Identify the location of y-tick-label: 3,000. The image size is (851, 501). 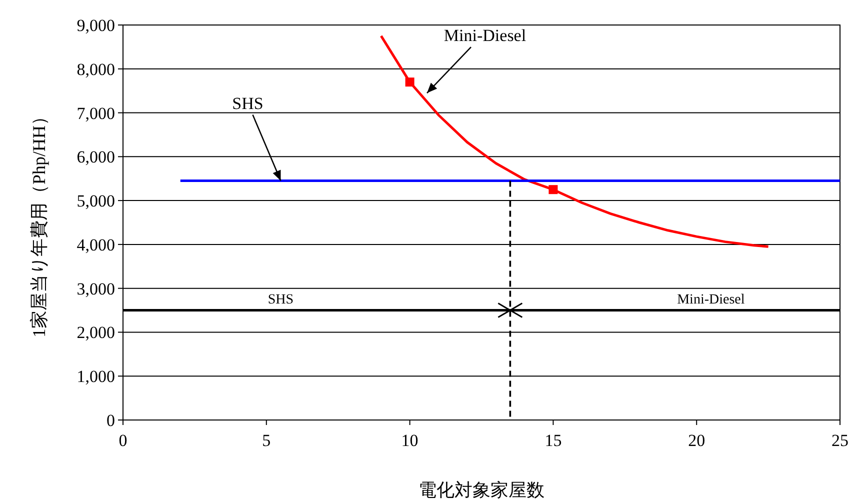
(95, 288).